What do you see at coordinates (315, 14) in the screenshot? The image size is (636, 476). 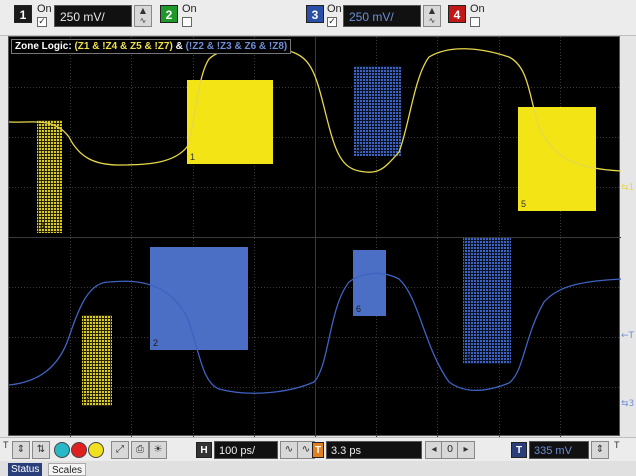 I see `channel-3-button: 3` at bounding box center [315, 14].